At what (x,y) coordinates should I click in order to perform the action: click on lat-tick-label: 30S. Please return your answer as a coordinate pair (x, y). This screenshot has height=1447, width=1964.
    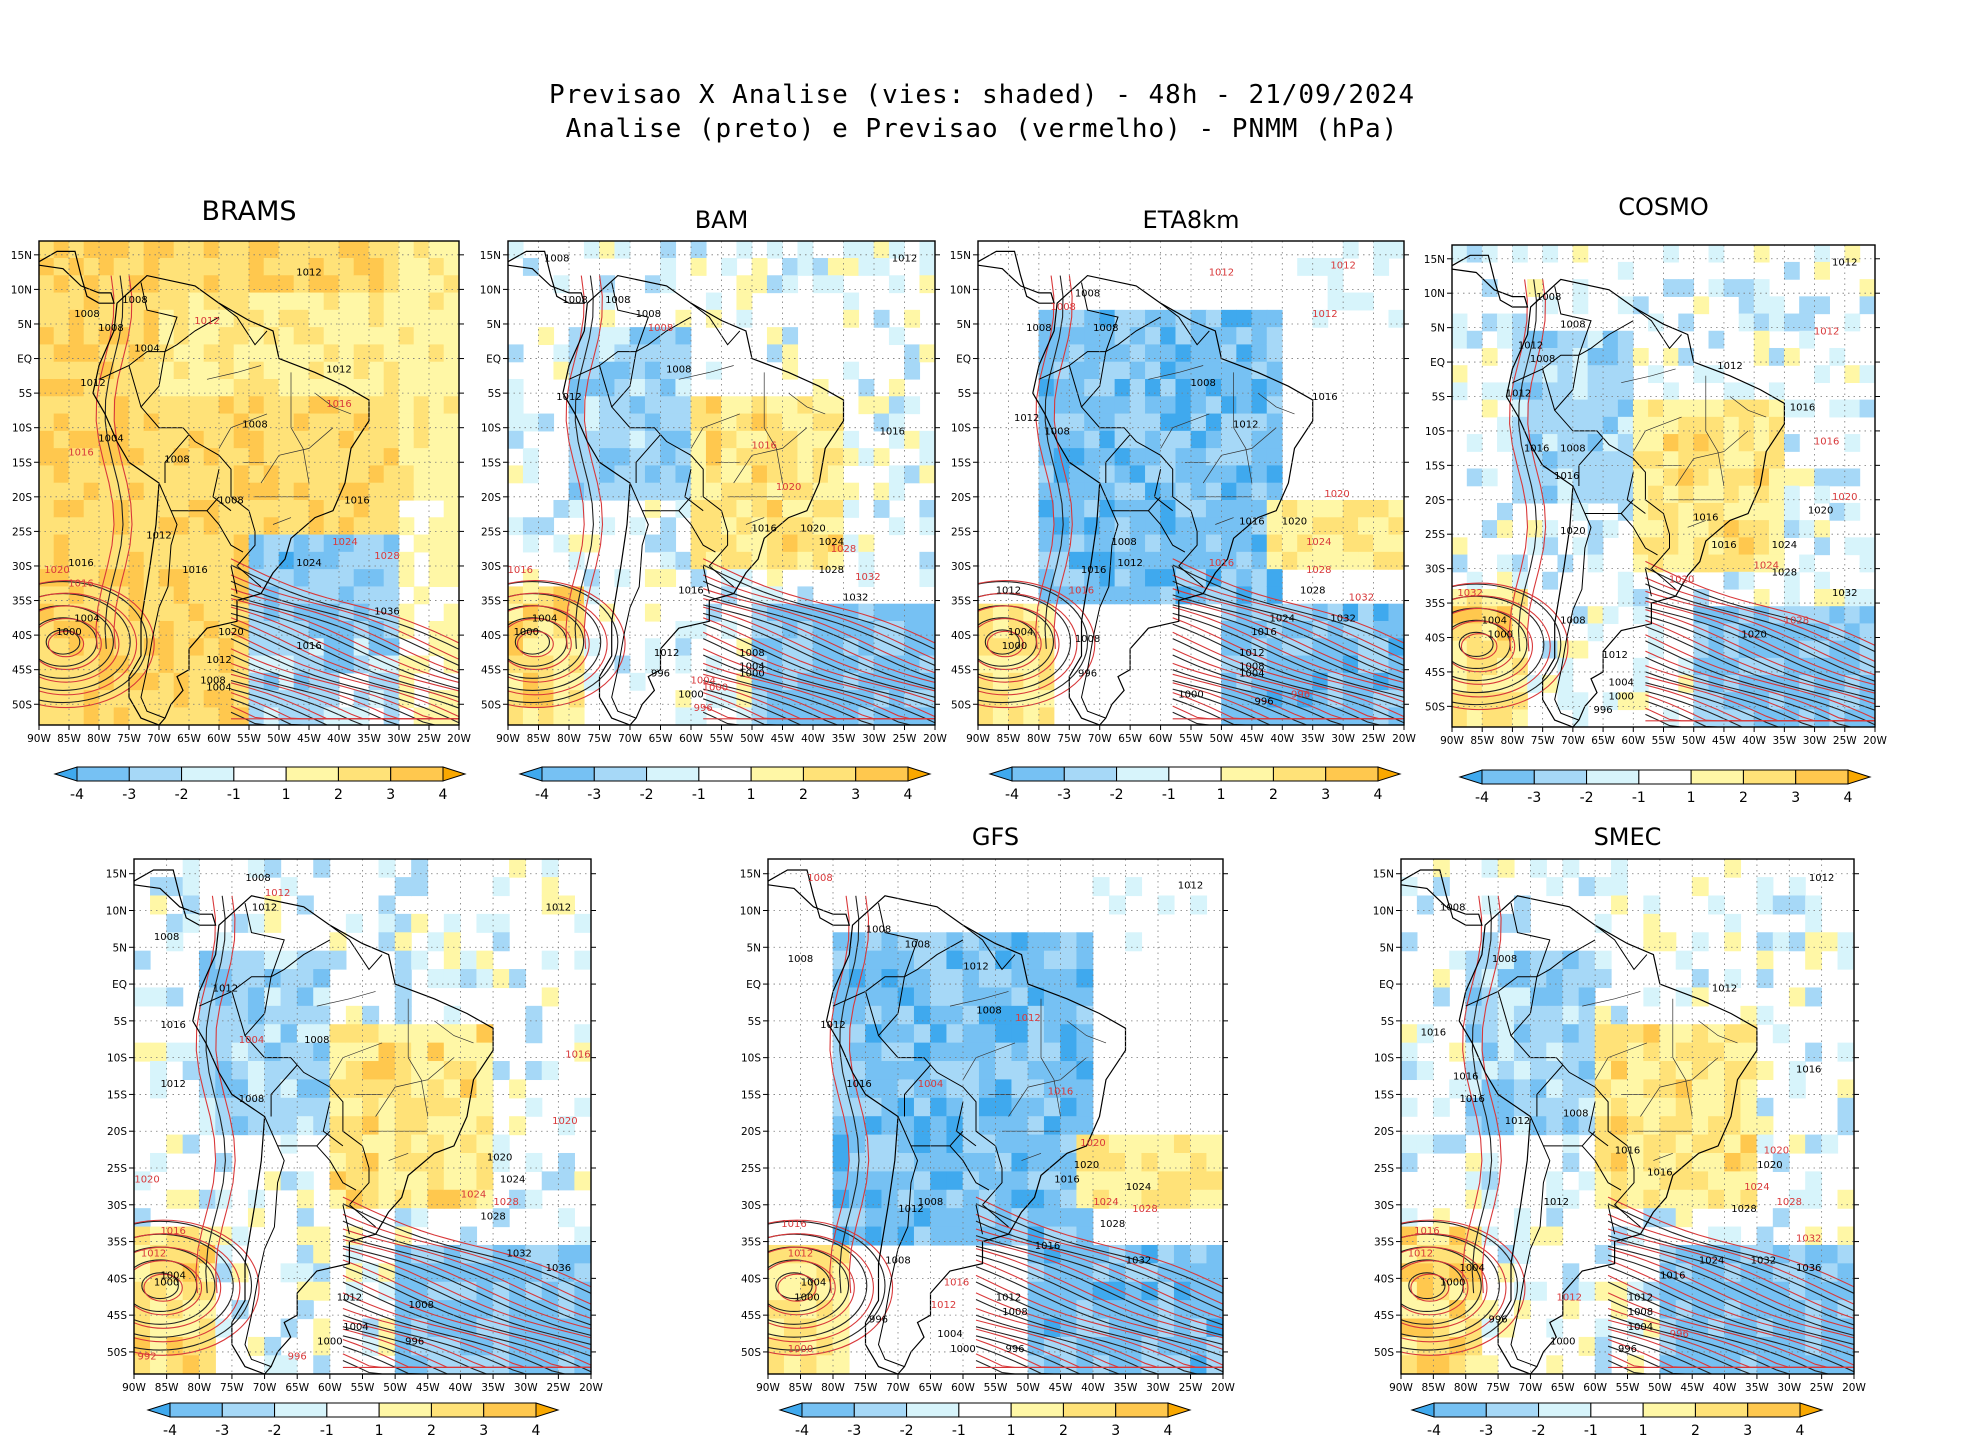
    Looking at the image, I should click on (751, 1206).